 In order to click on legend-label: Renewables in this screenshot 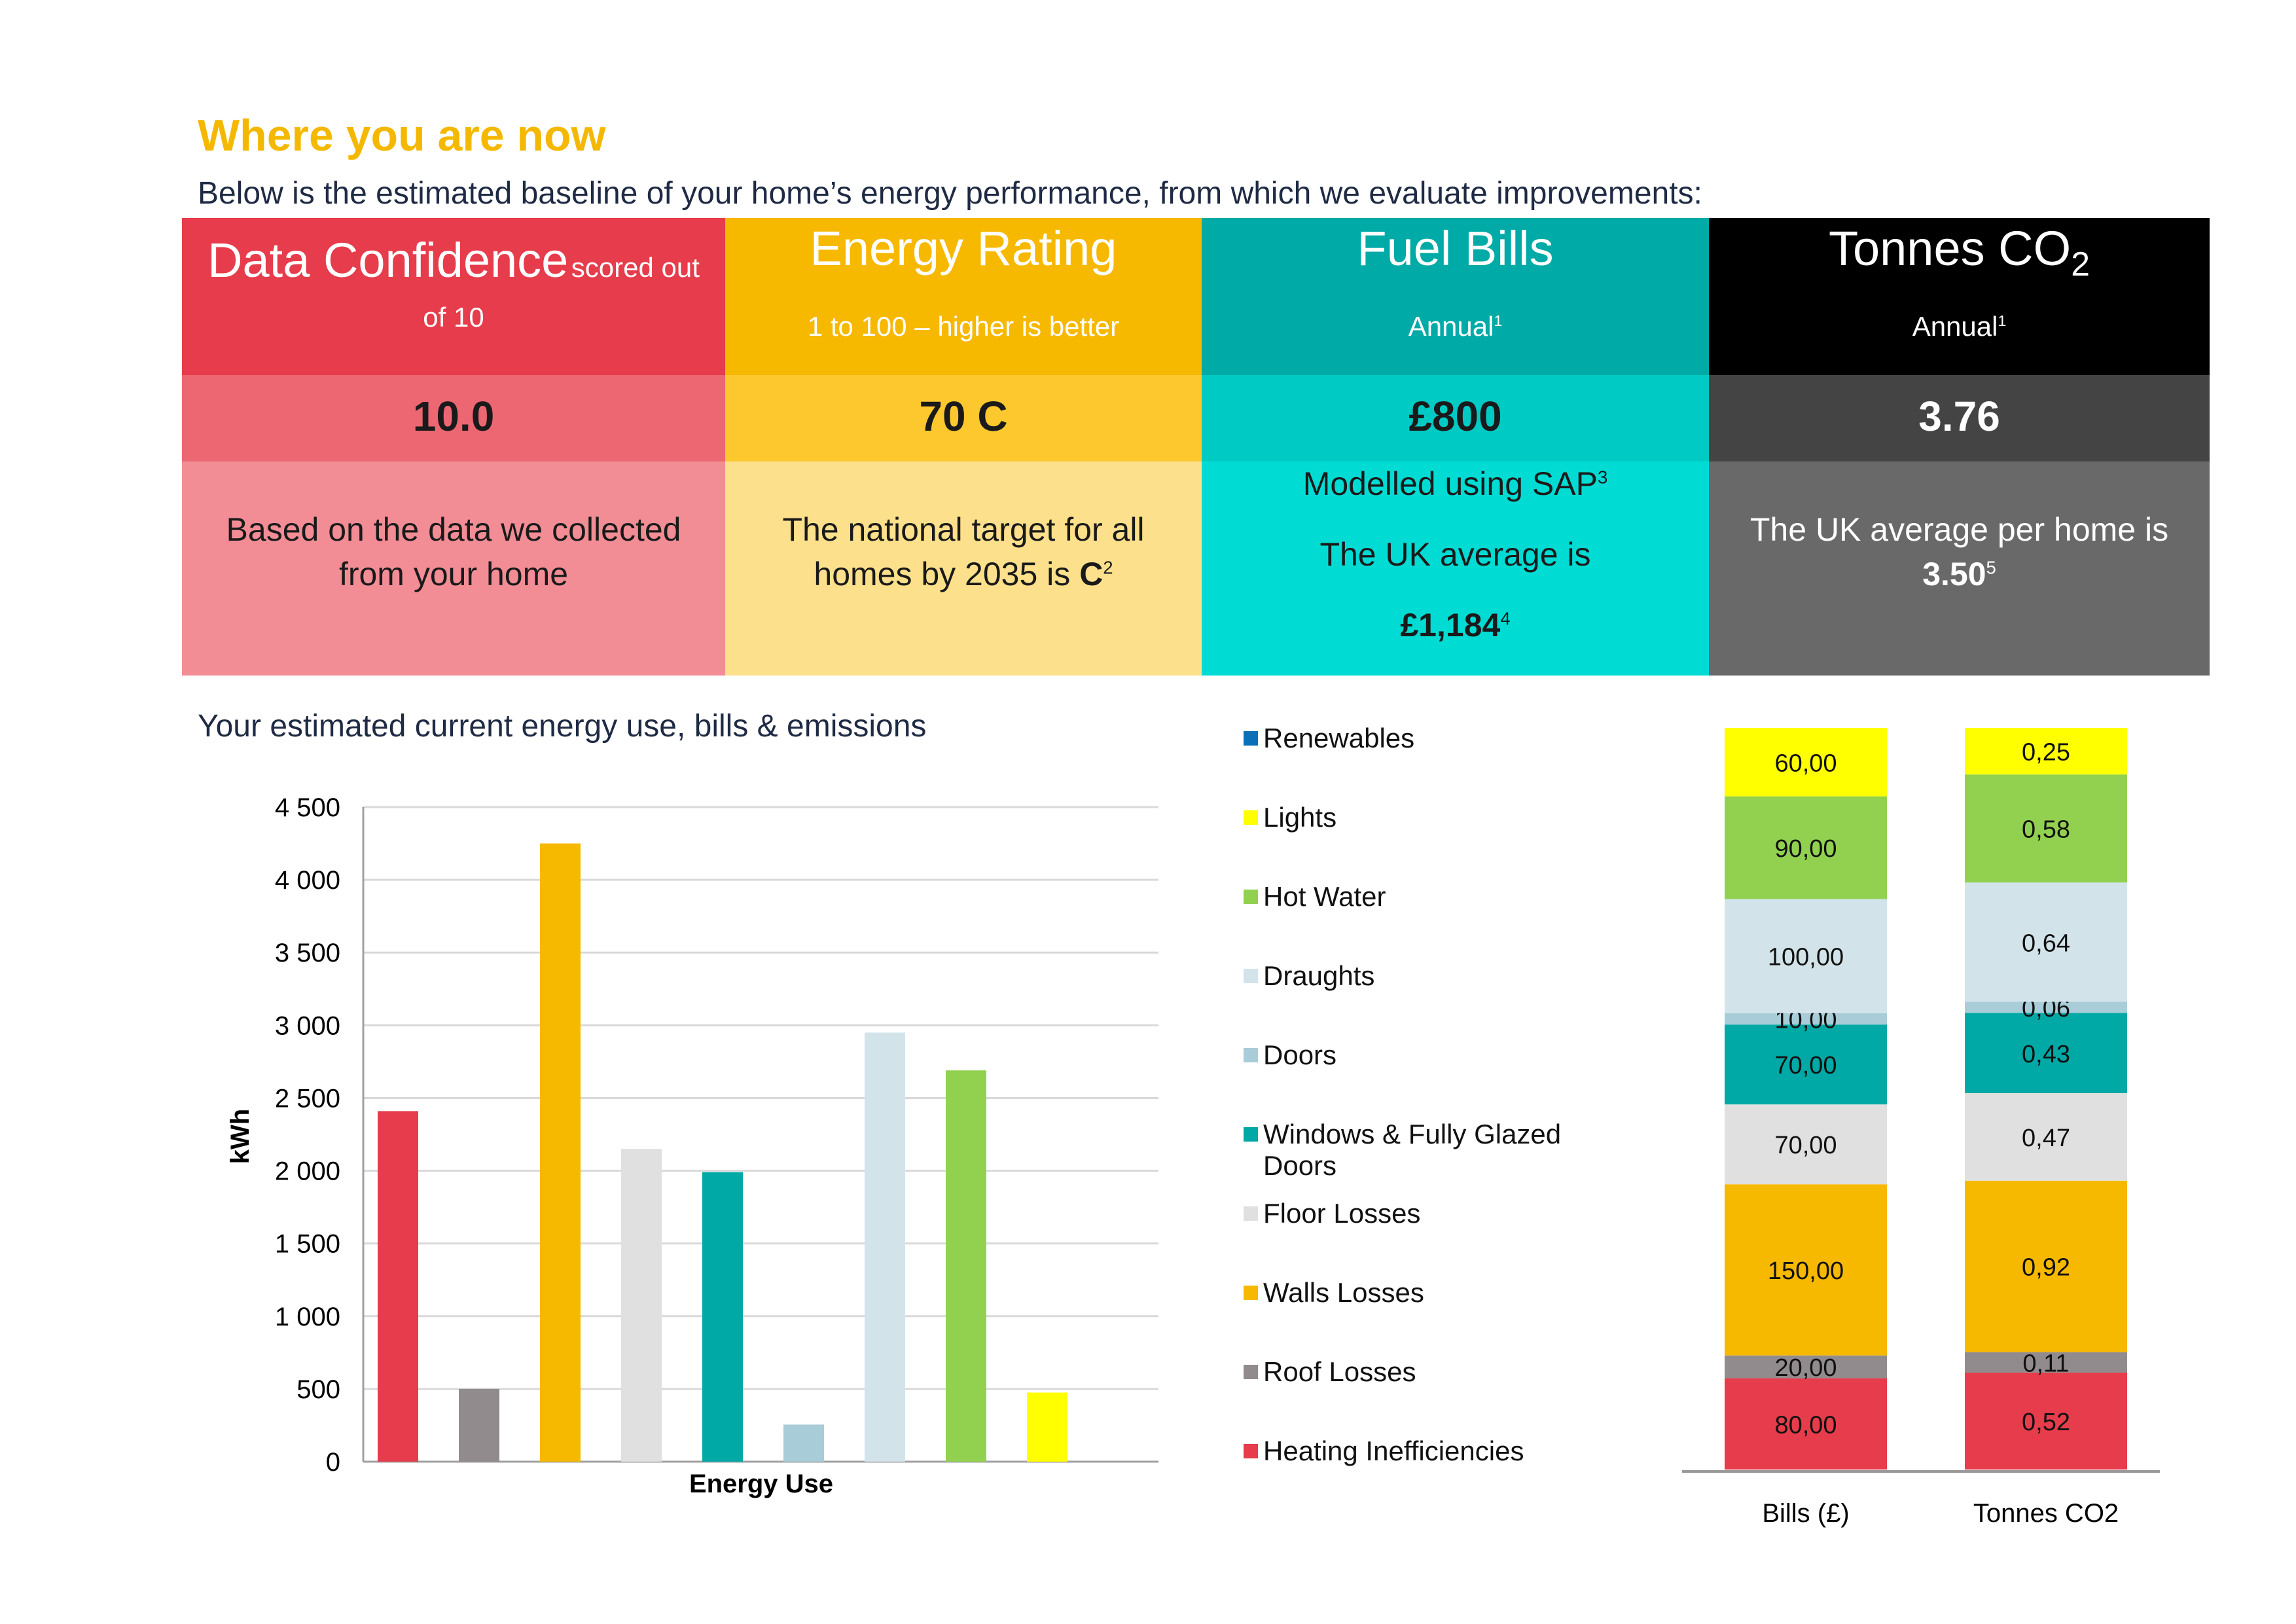, I will do `click(1339, 738)`.